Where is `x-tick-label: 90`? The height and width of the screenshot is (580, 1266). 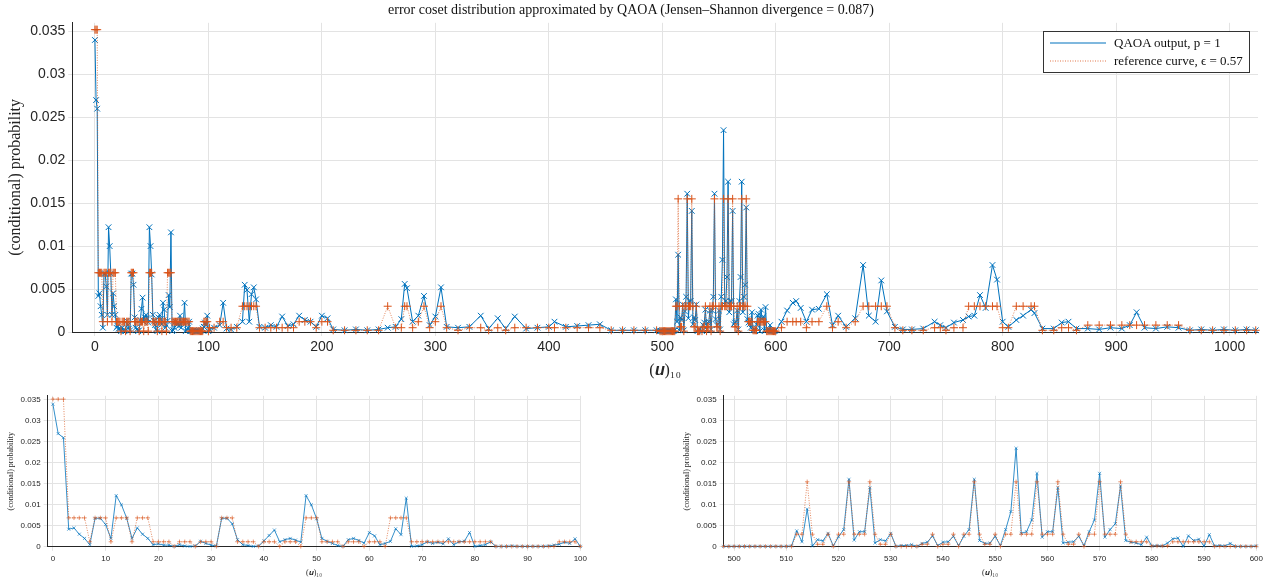 x-tick-label: 90 is located at coordinates (528, 558).